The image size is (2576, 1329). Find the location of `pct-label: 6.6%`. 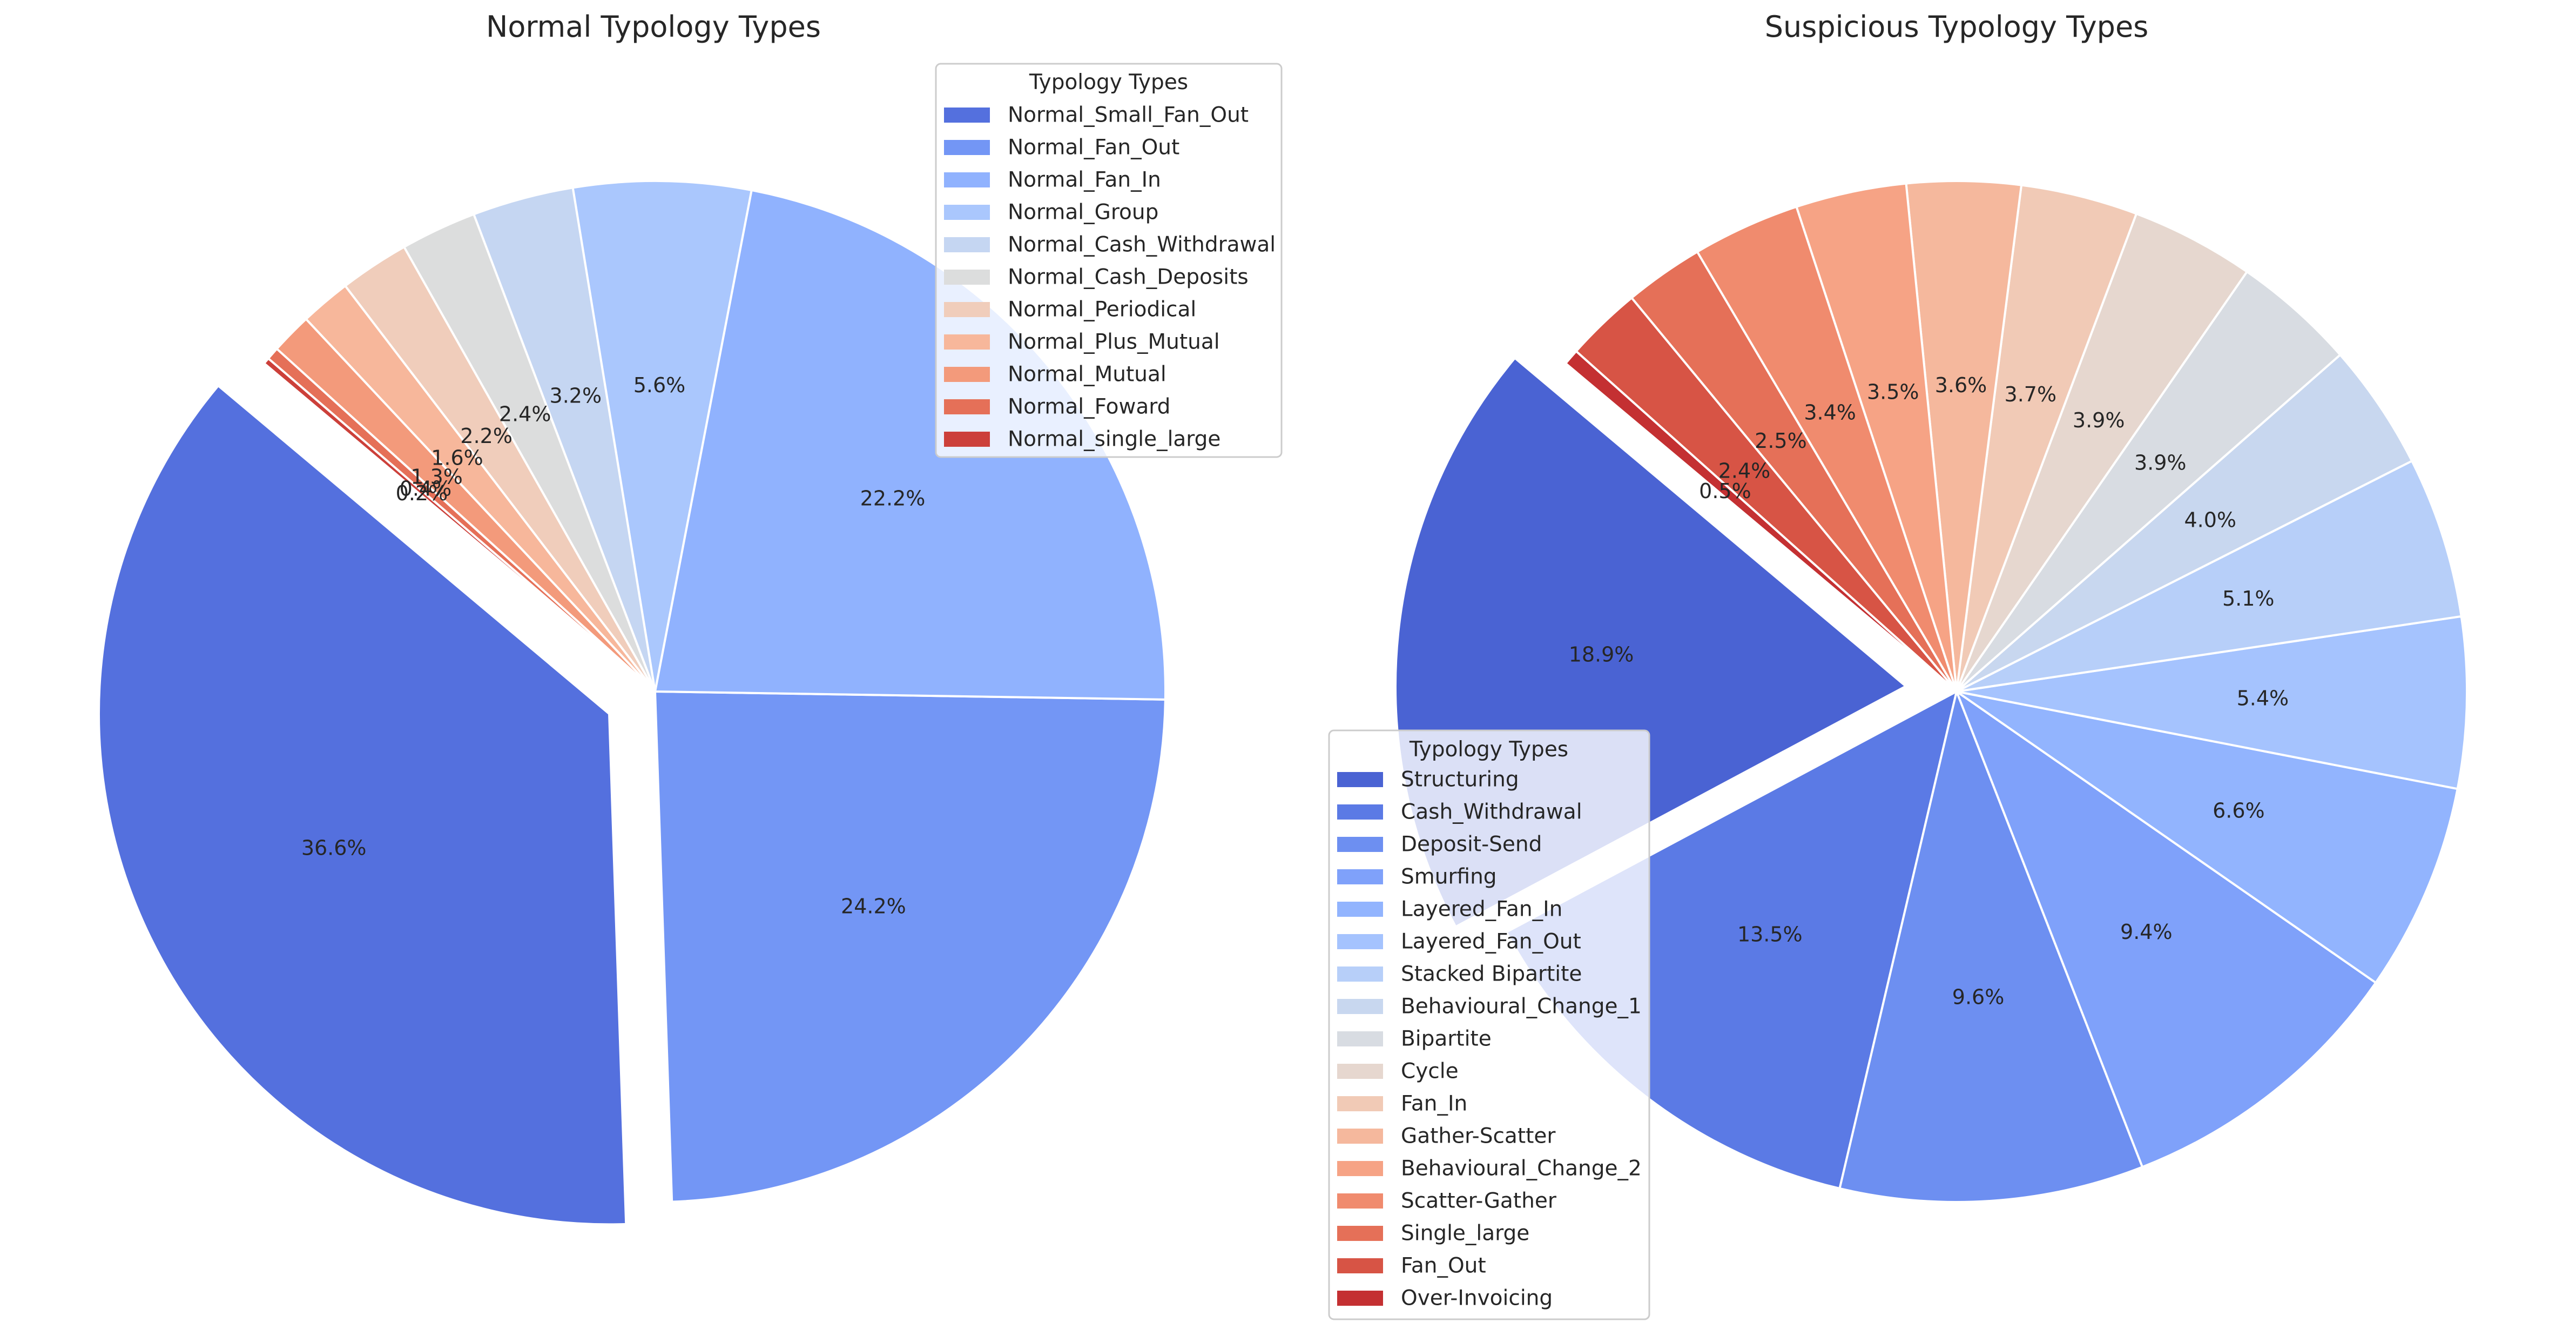

pct-label: 6.6% is located at coordinates (2239, 810).